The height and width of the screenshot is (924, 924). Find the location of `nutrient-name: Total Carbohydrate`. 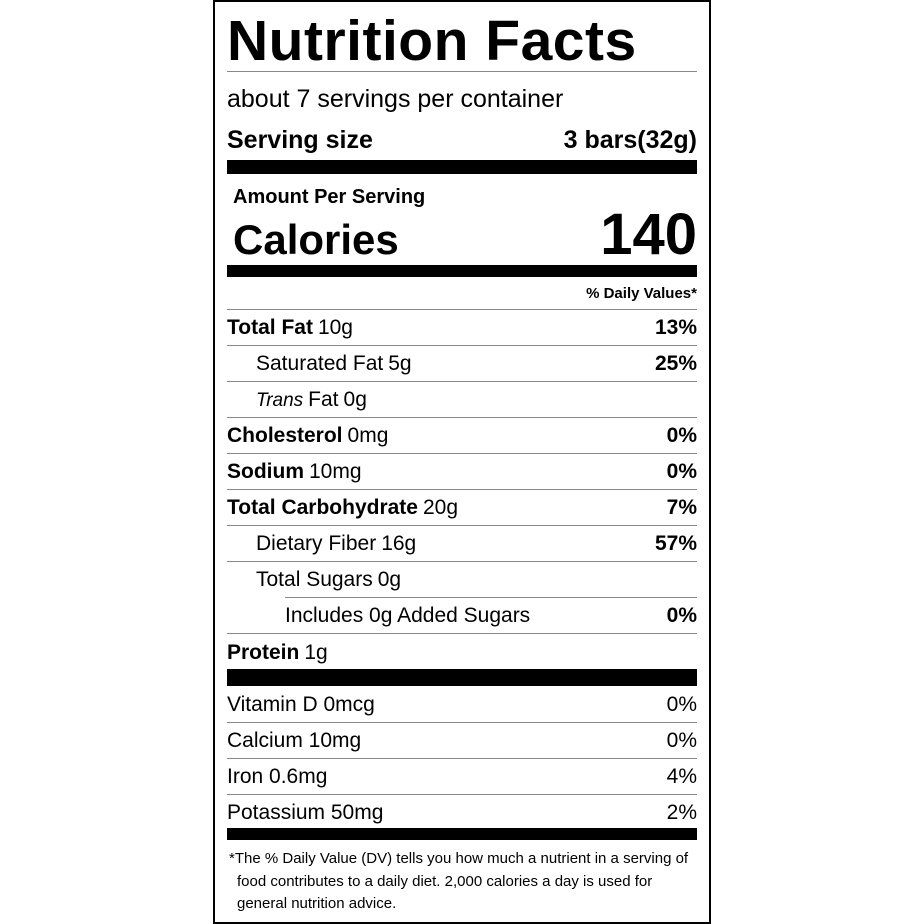

nutrient-name: Total Carbohydrate is located at coordinates (322, 507).